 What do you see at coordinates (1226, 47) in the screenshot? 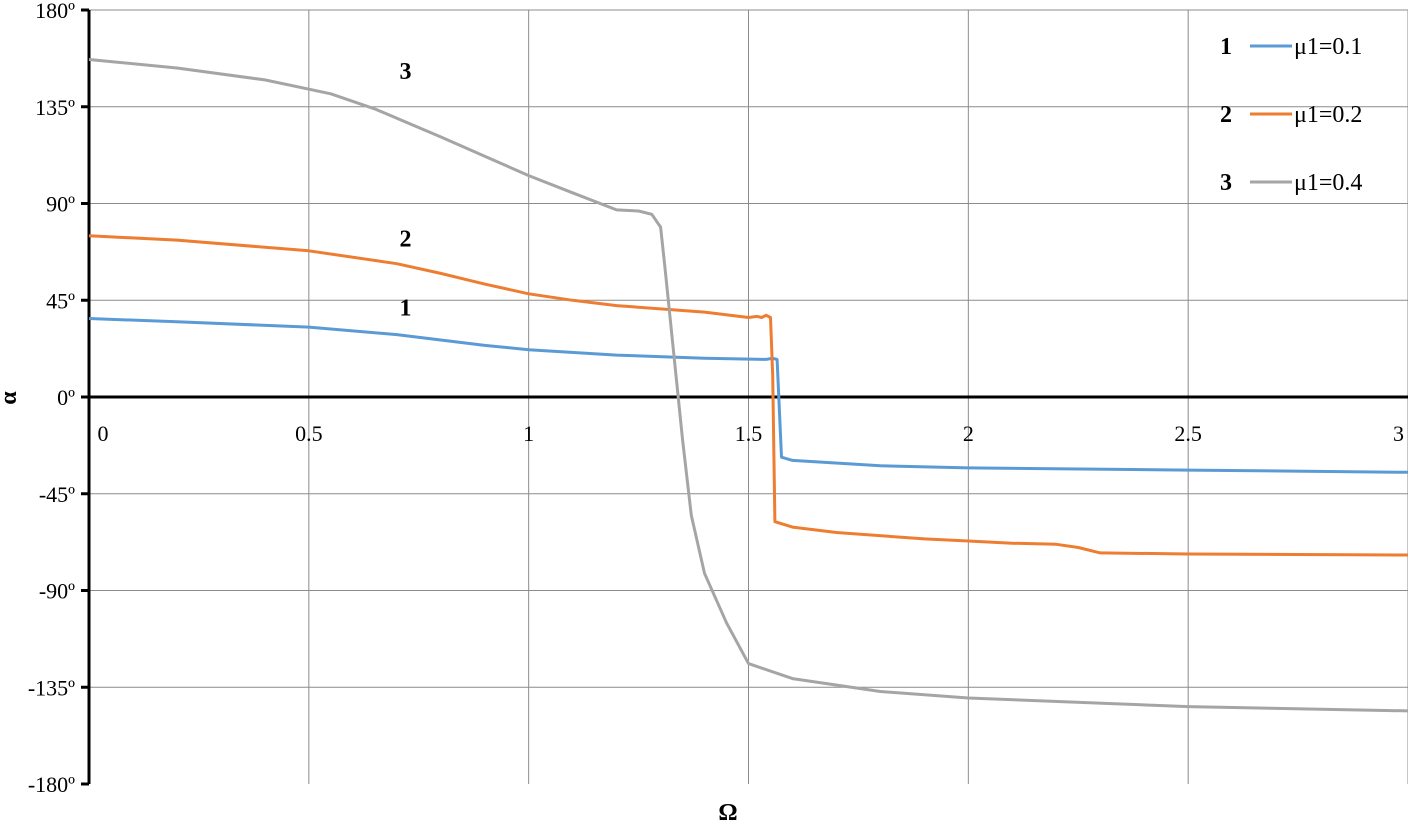
I see `legend-number-1: 1` at bounding box center [1226, 47].